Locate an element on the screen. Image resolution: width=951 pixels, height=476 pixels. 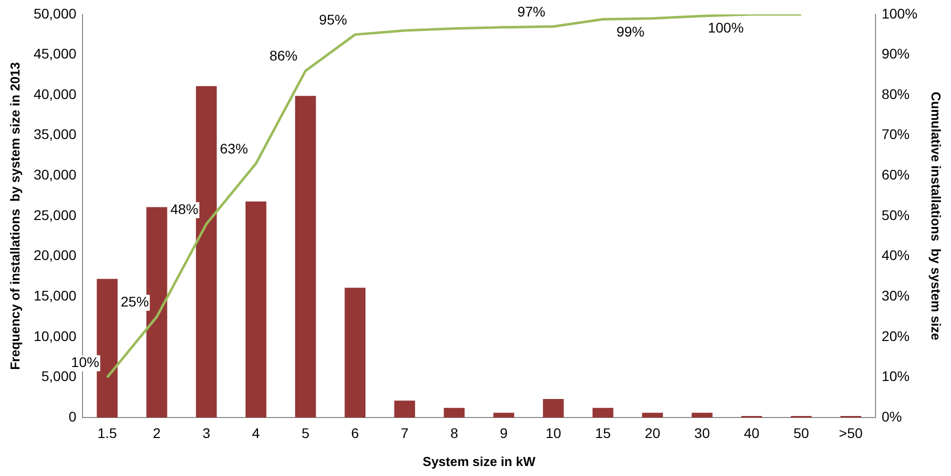
y-tick-label: 45,000 is located at coordinates (55, 54).